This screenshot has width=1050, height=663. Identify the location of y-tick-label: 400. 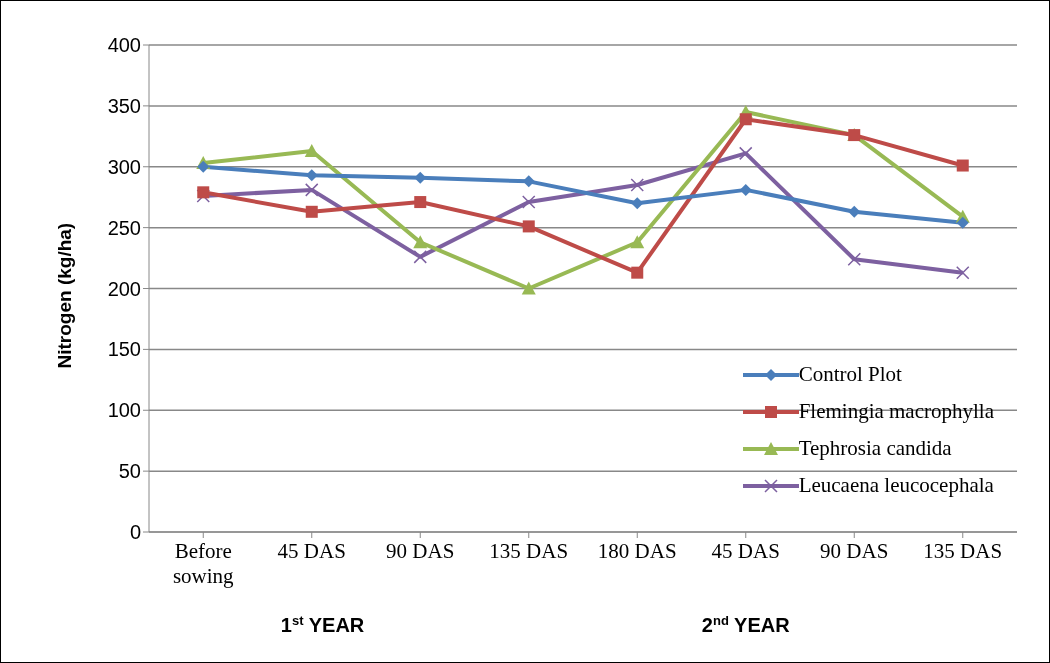
(124, 45).